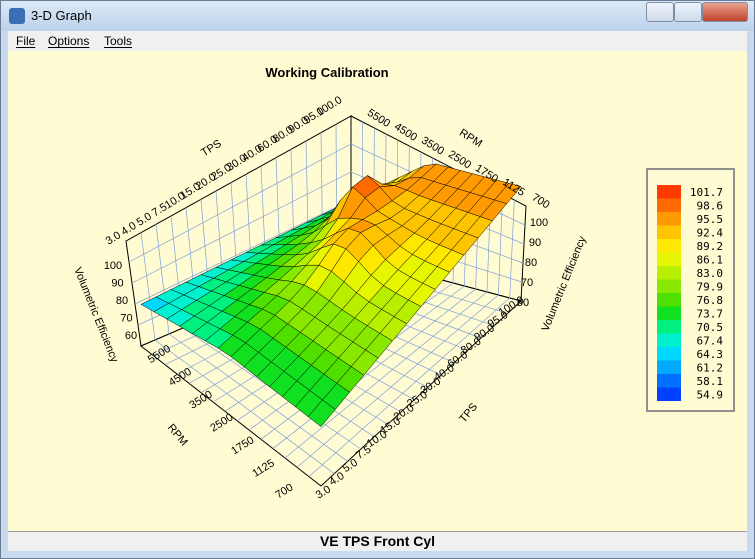  I want to click on menu-item: Tools, so click(118, 41).